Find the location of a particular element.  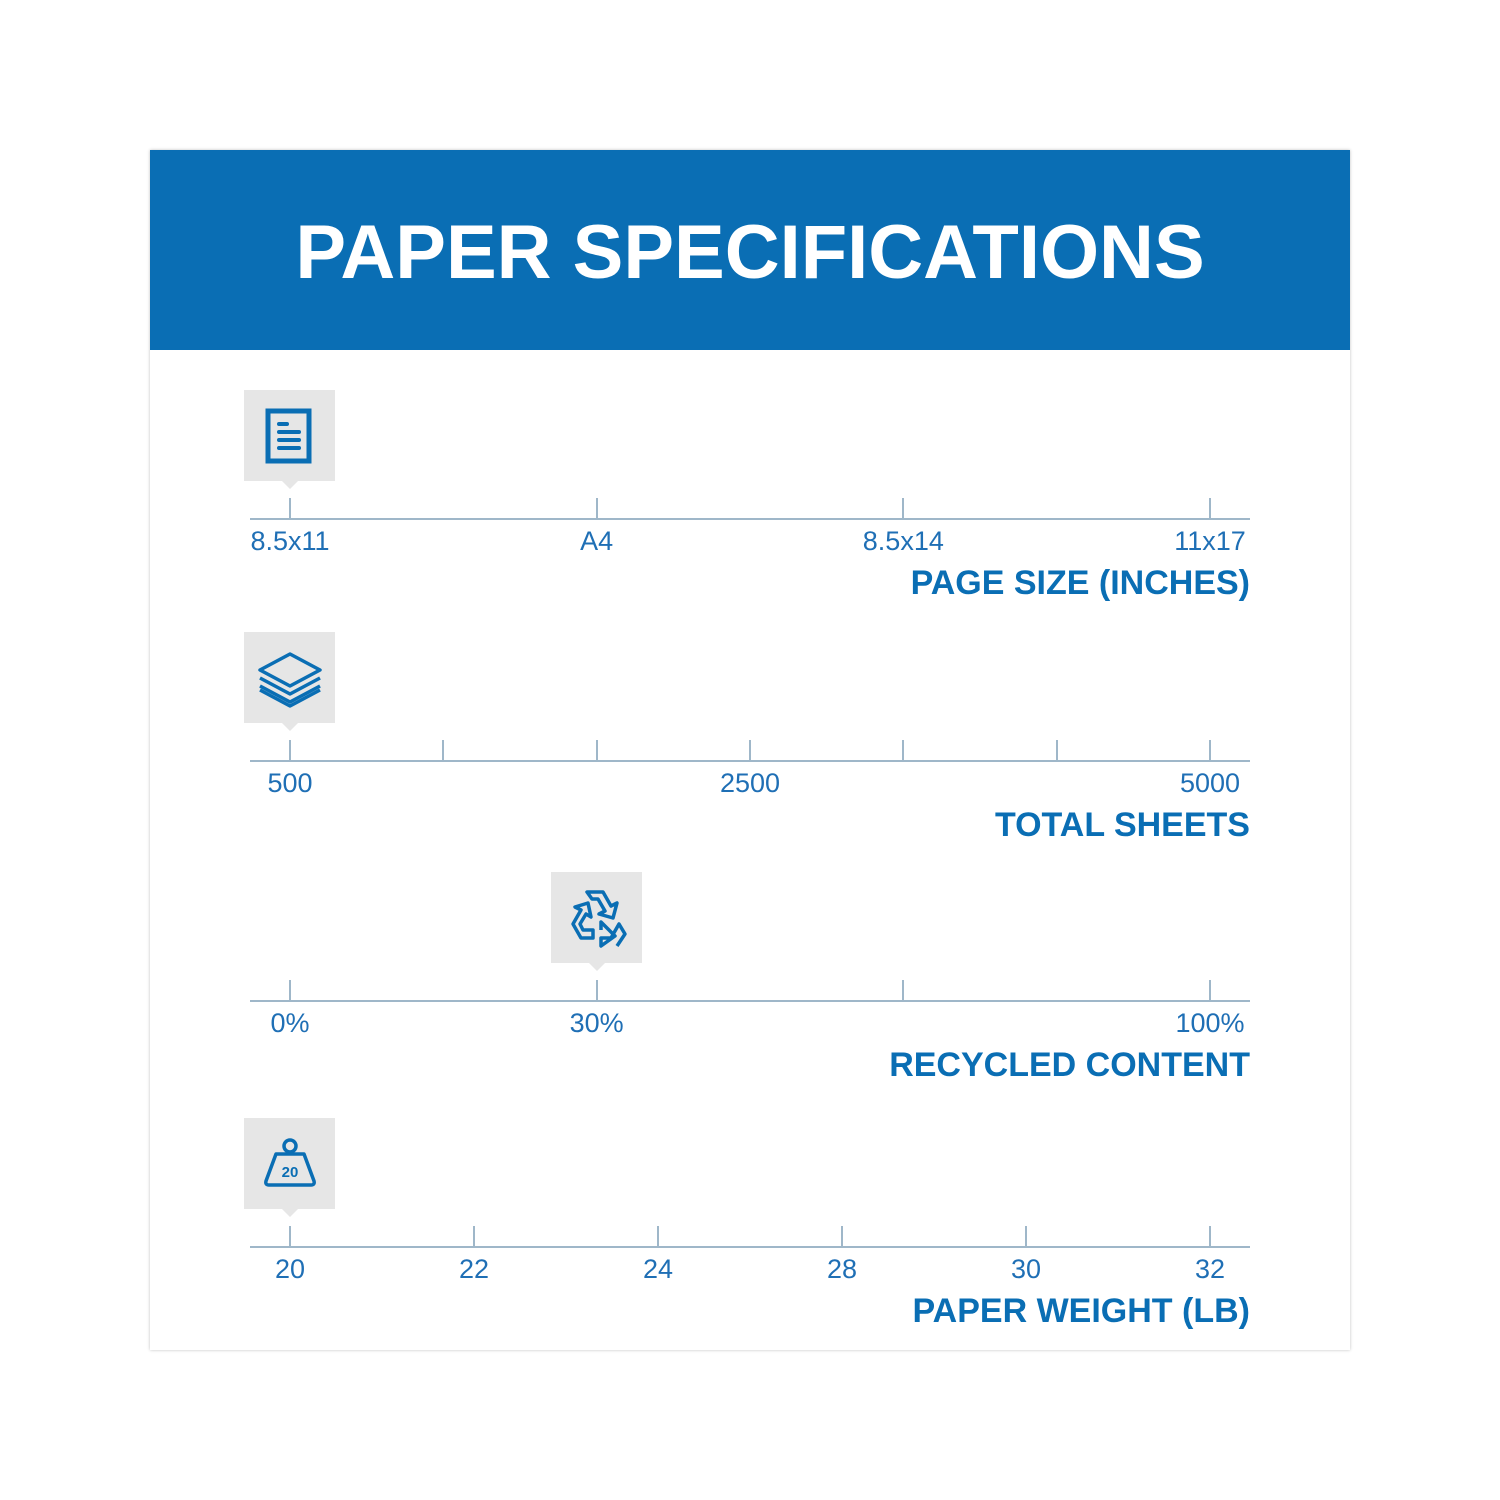

scale-tick-label: 5000 is located at coordinates (1210, 783).